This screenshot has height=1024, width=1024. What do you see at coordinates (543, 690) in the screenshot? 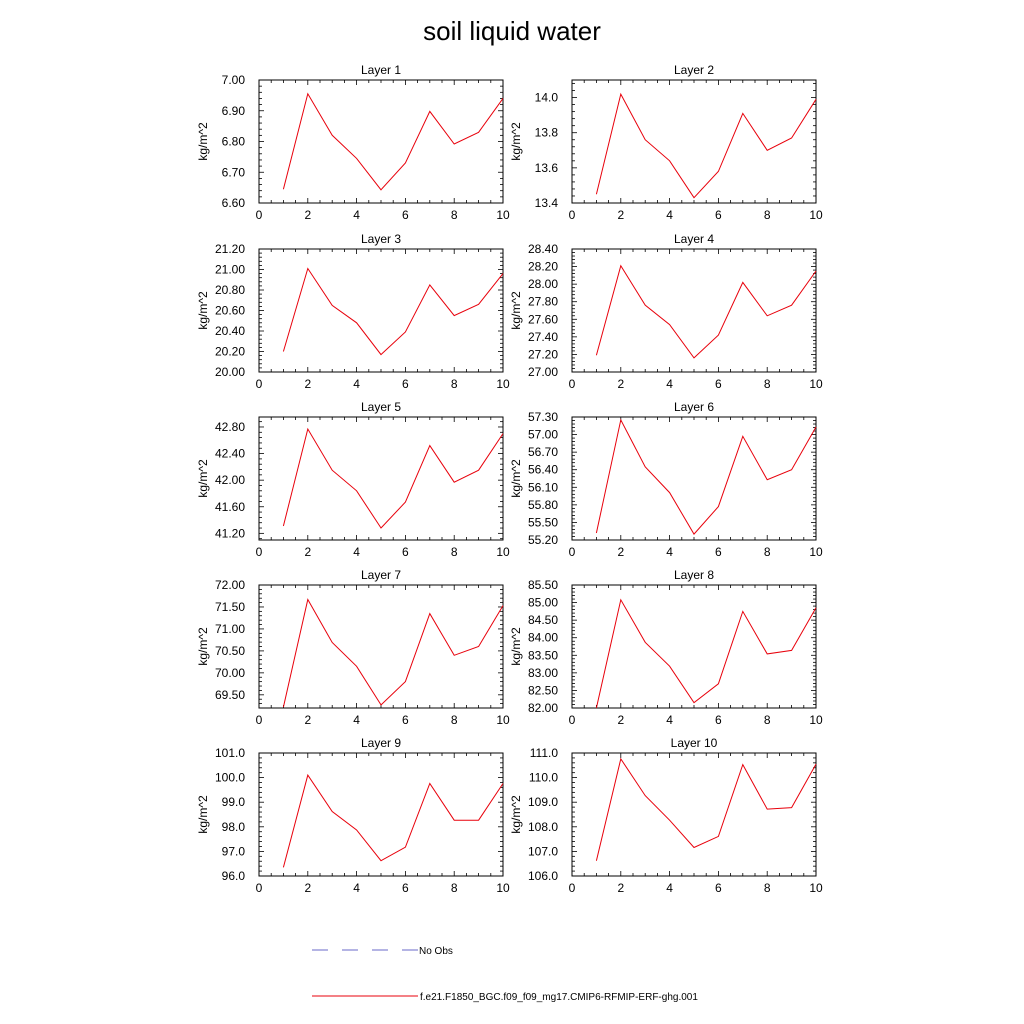
I see `y-tick-label: 82.50` at bounding box center [543, 690].